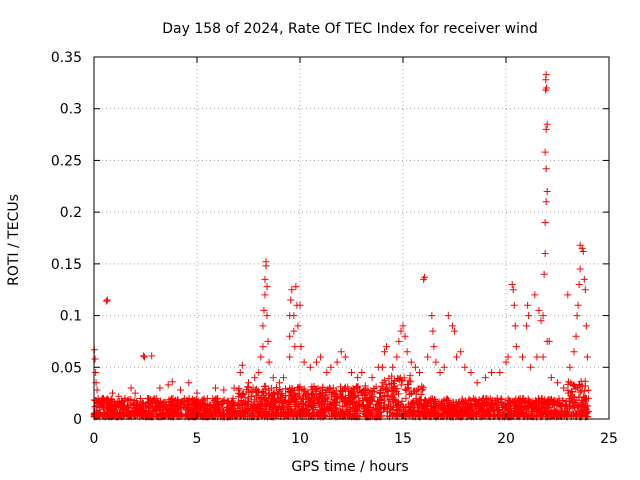 This screenshot has height=480, width=640. What do you see at coordinates (71, 317) in the screenshot?
I see `y-tick-label: 0.1` at bounding box center [71, 317].